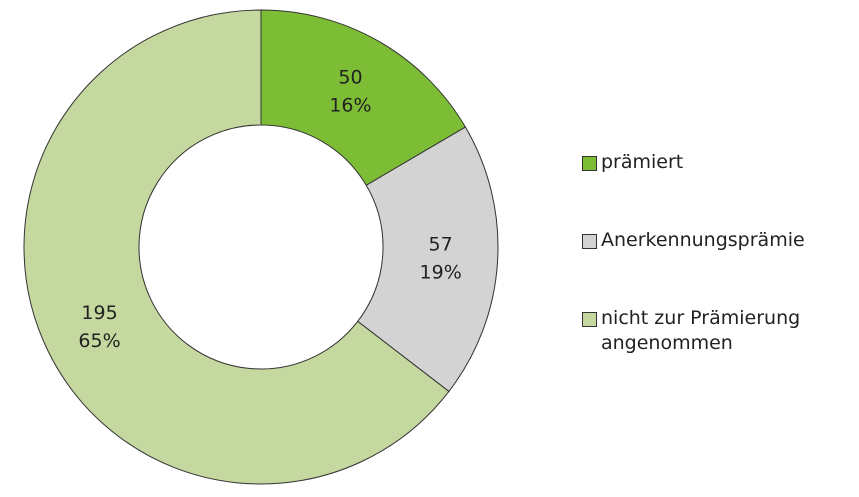  Describe the element at coordinates (99, 313) in the screenshot. I see `value-label: 195` at that location.